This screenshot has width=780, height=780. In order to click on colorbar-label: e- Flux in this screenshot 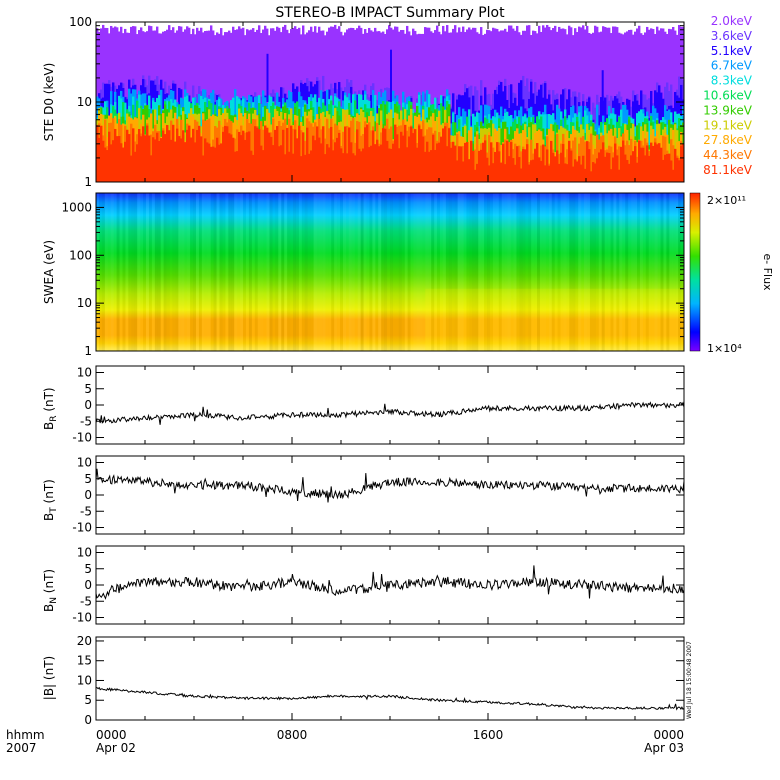, I will do `click(767, 272)`.